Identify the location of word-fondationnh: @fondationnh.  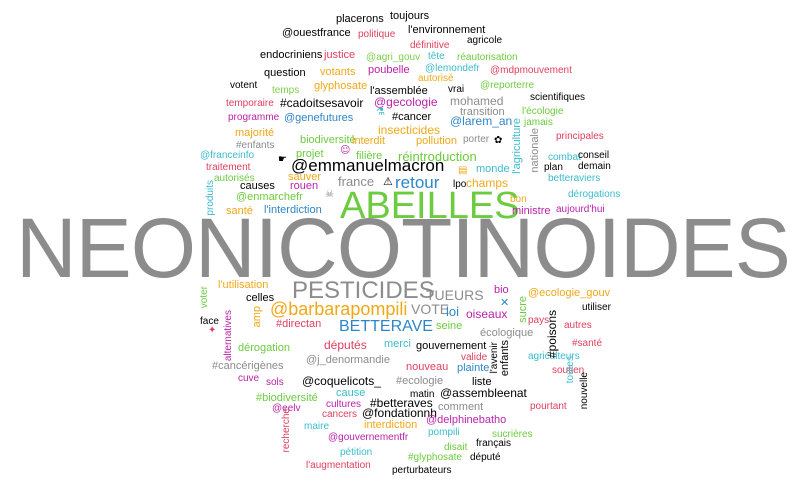
(399, 413).